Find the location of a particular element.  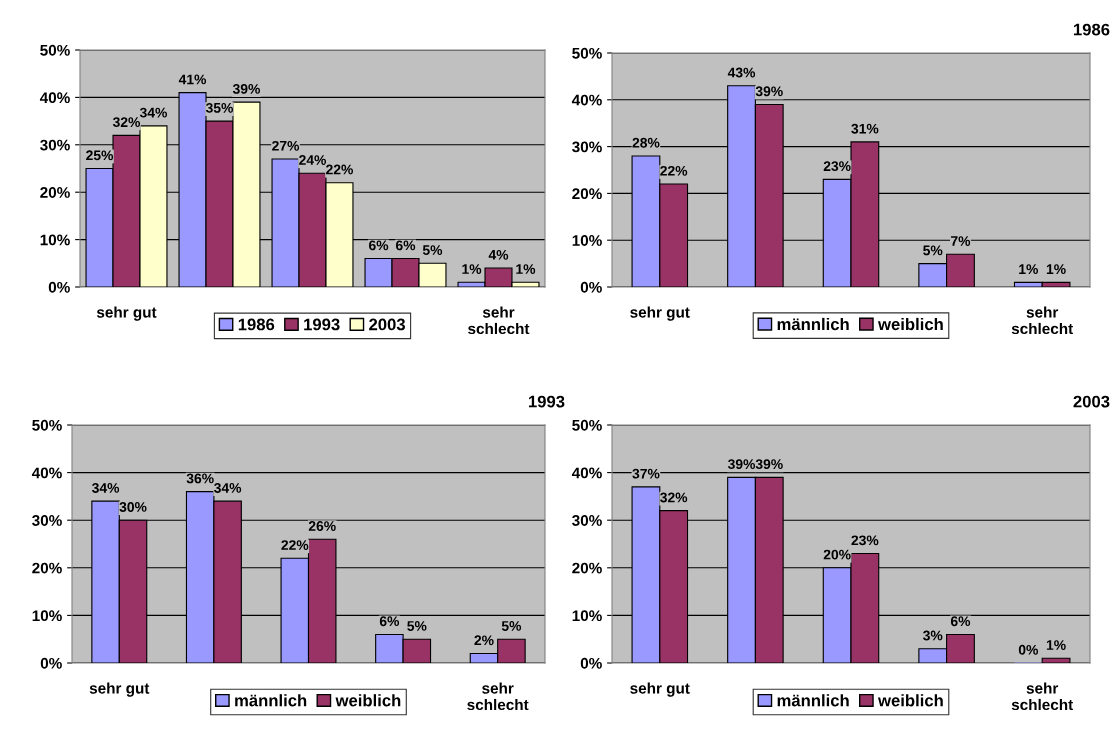

bar is located at coordinates (1056, 660).